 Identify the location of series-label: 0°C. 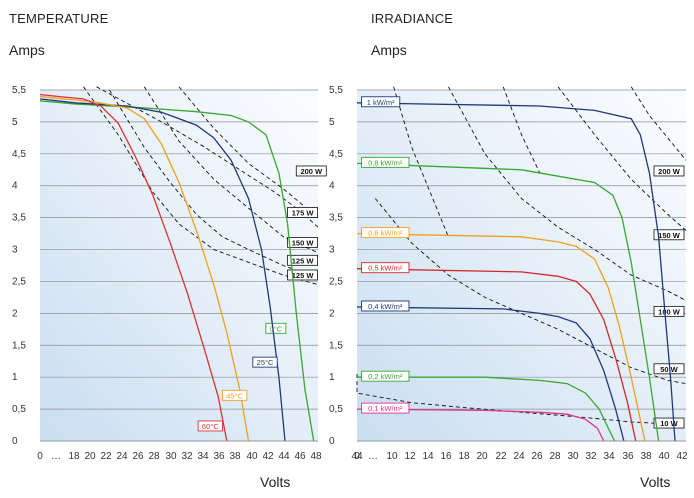
(276, 328).